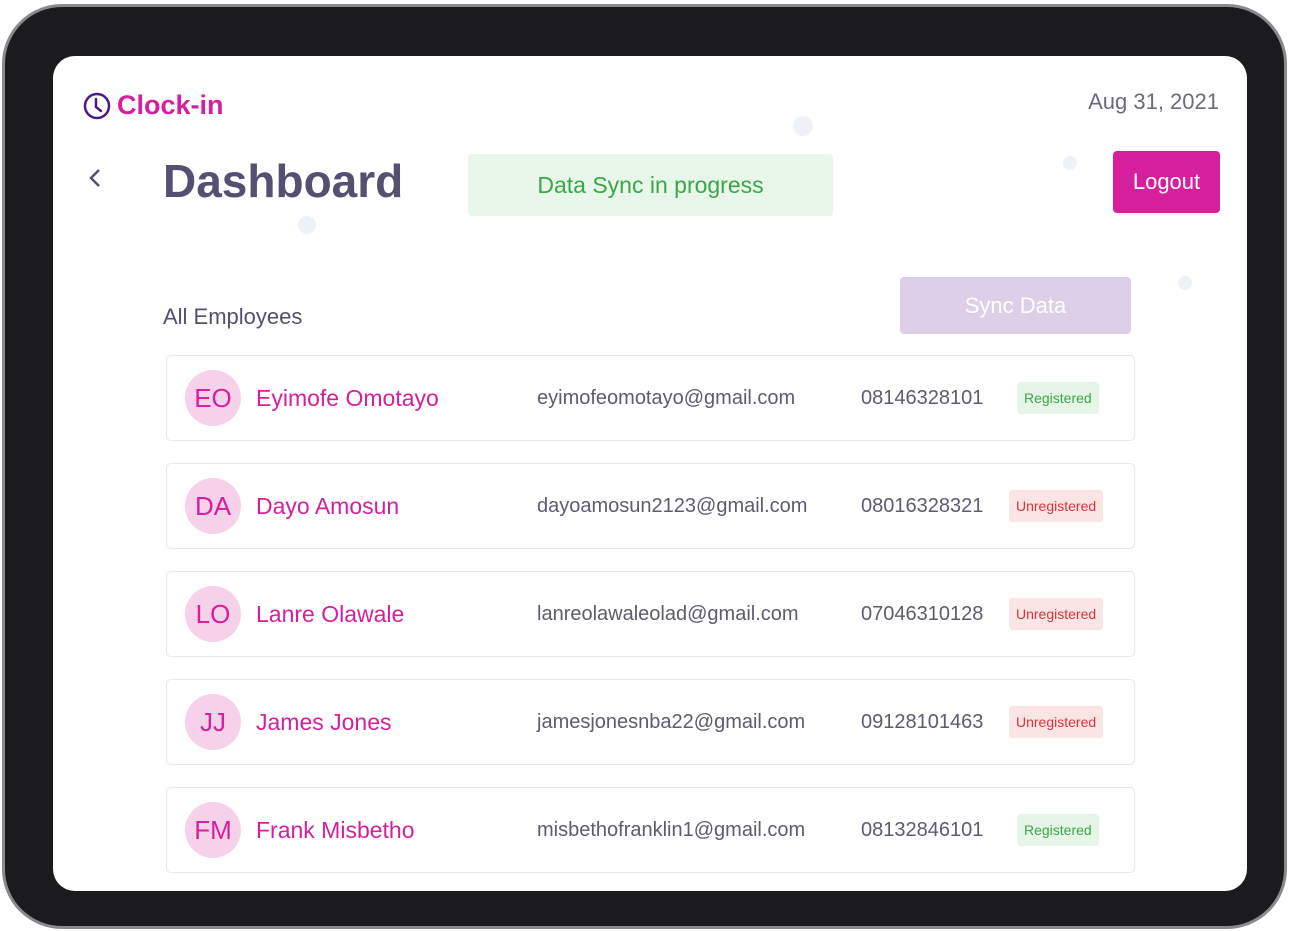 The height and width of the screenshot is (931, 1289). Describe the element at coordinates (97, 105) in the screenshot. I see `clock-icon` at that location.